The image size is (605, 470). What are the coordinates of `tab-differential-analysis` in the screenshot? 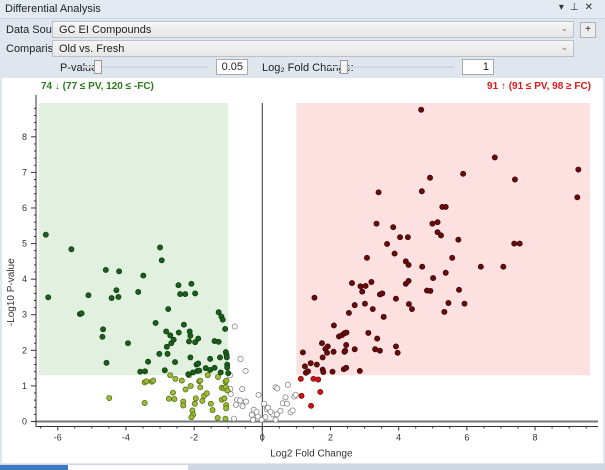 It's located at (34, 467).